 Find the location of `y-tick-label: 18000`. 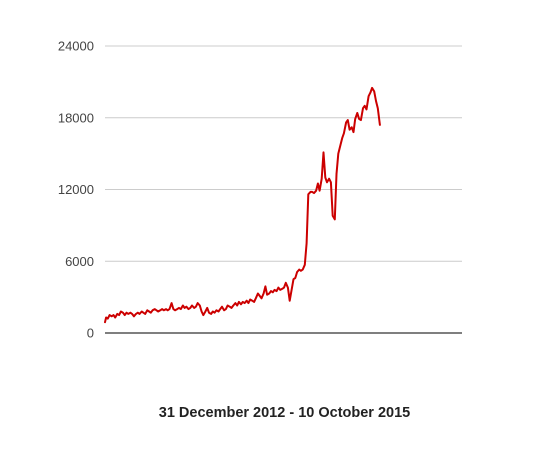

y-tick-label: 18000 is located at coordinates (76, 117).